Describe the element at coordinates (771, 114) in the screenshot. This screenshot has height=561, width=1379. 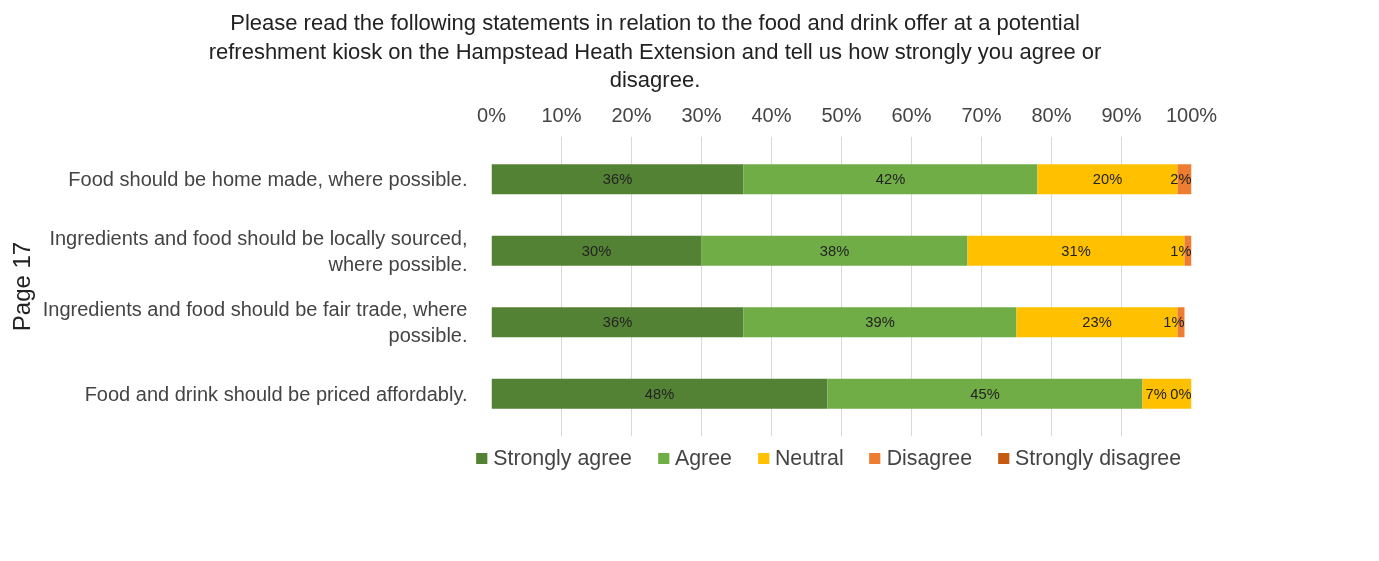
I see `x-tick-label: 40%` at that location.